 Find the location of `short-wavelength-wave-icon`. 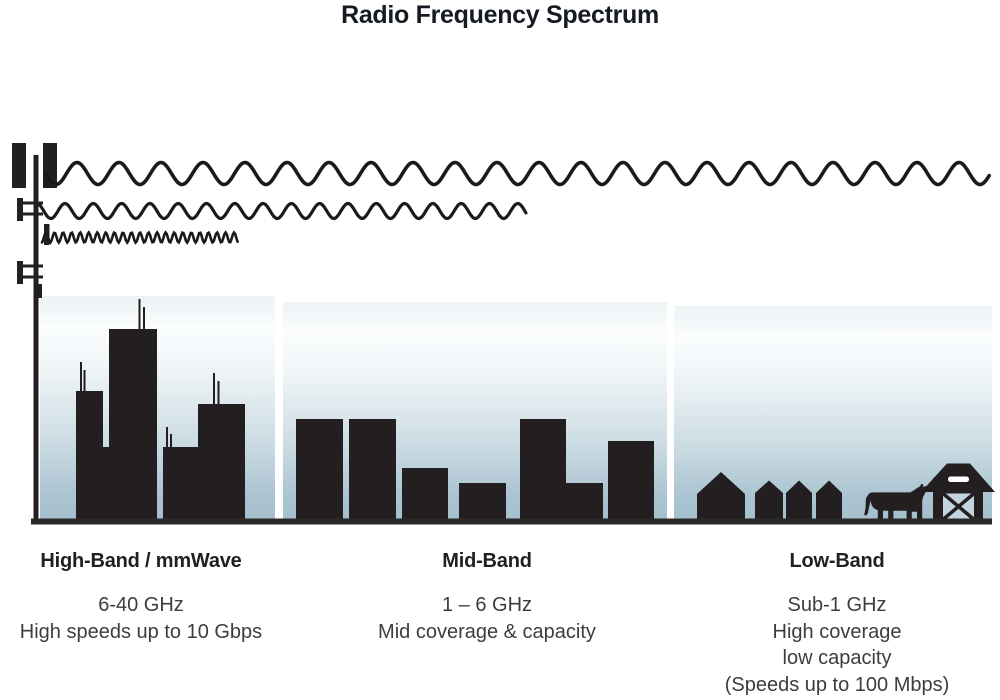

short-wavelength-wave-icon is located at coordinates (139, 237).